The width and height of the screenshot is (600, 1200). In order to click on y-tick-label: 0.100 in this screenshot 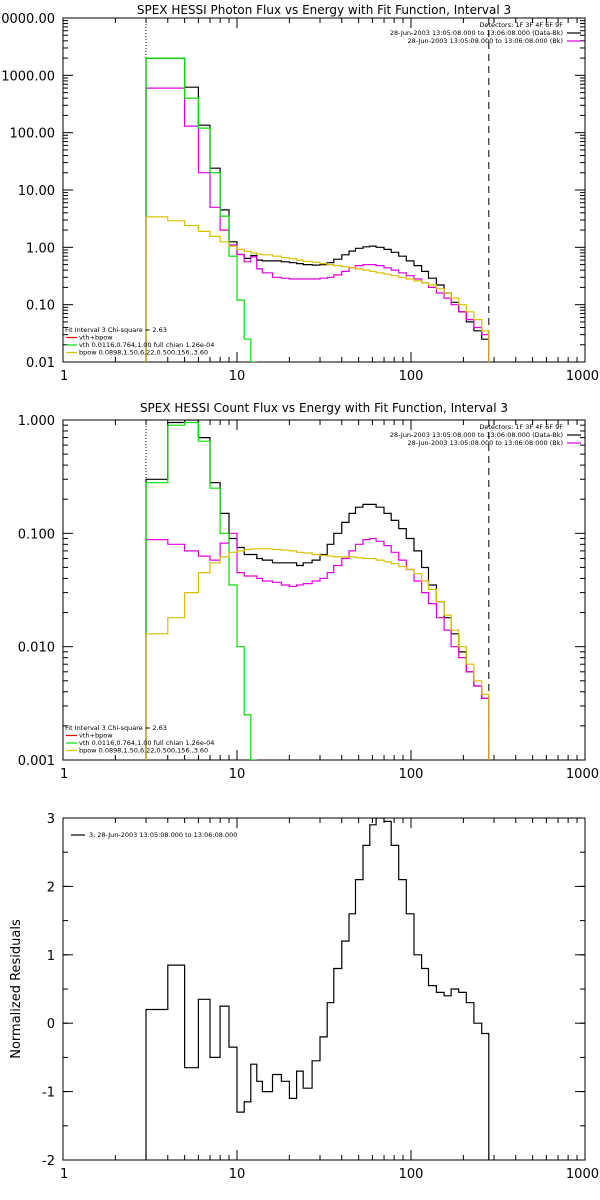, I will do `click(36, 534)`.